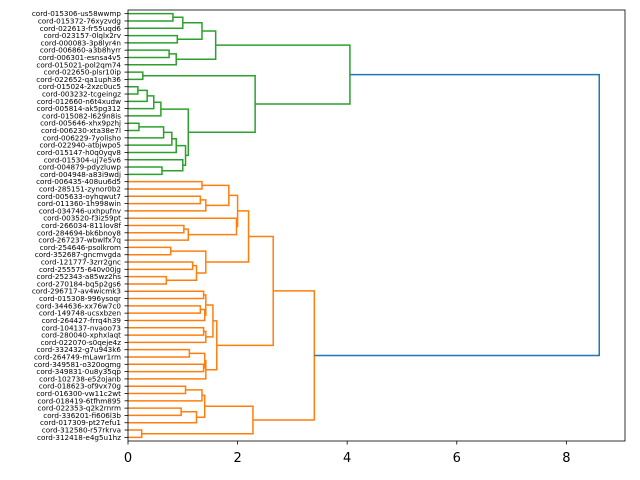 This screenshot has width=640, height=480. I want to click on leaf-label: cord-296717-av4wicmk3, so click(76, 291).